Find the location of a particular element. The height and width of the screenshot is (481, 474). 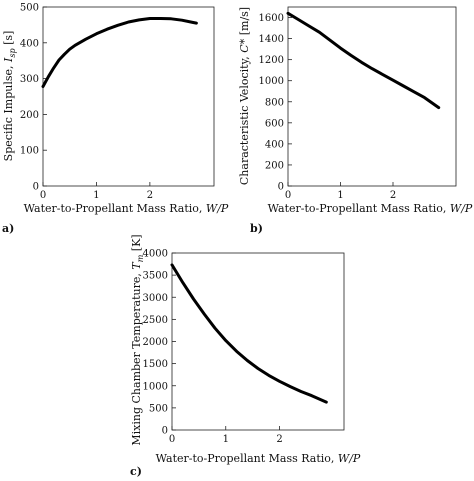

panel-label: c) is located at coordinates (136, 471).